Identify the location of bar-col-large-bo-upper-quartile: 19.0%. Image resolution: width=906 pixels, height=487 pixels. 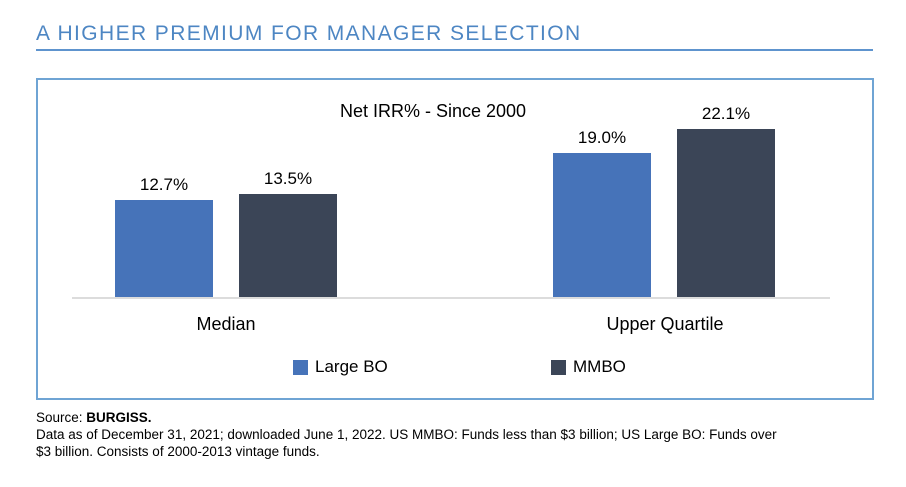
(602, 212).